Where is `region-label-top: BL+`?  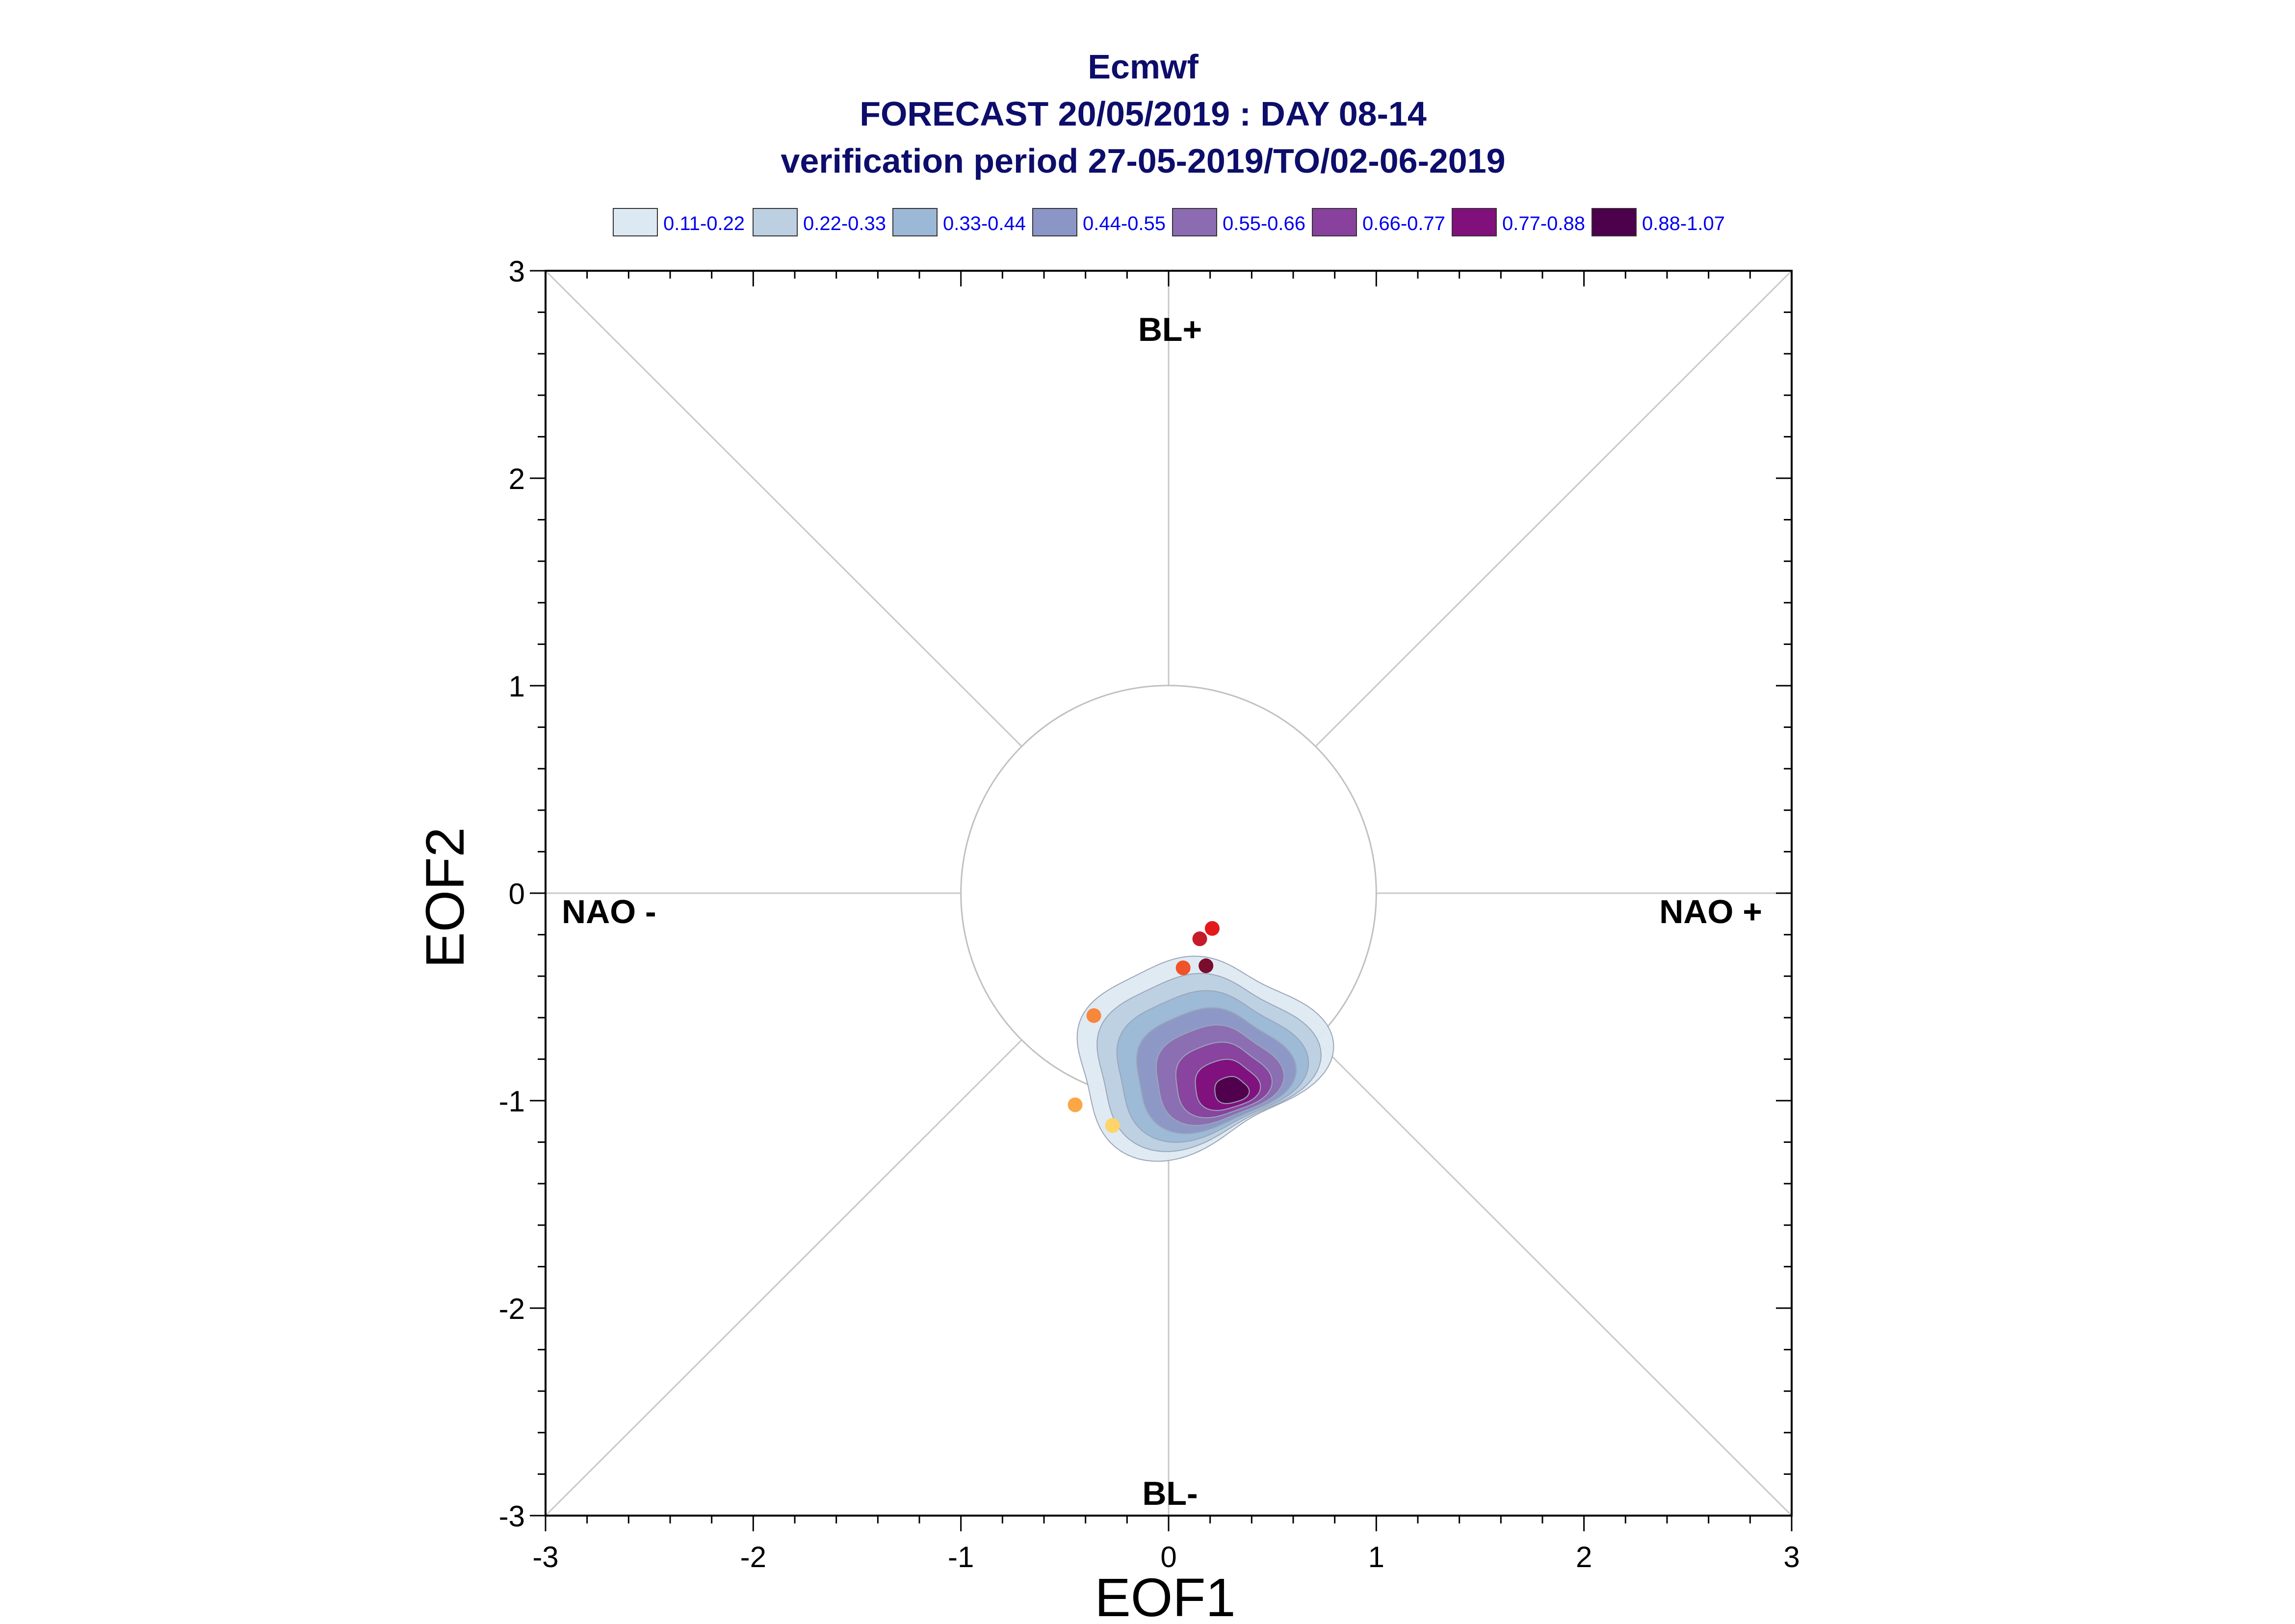 region-label-top: BL+ is located at coordinates (1170, 329).